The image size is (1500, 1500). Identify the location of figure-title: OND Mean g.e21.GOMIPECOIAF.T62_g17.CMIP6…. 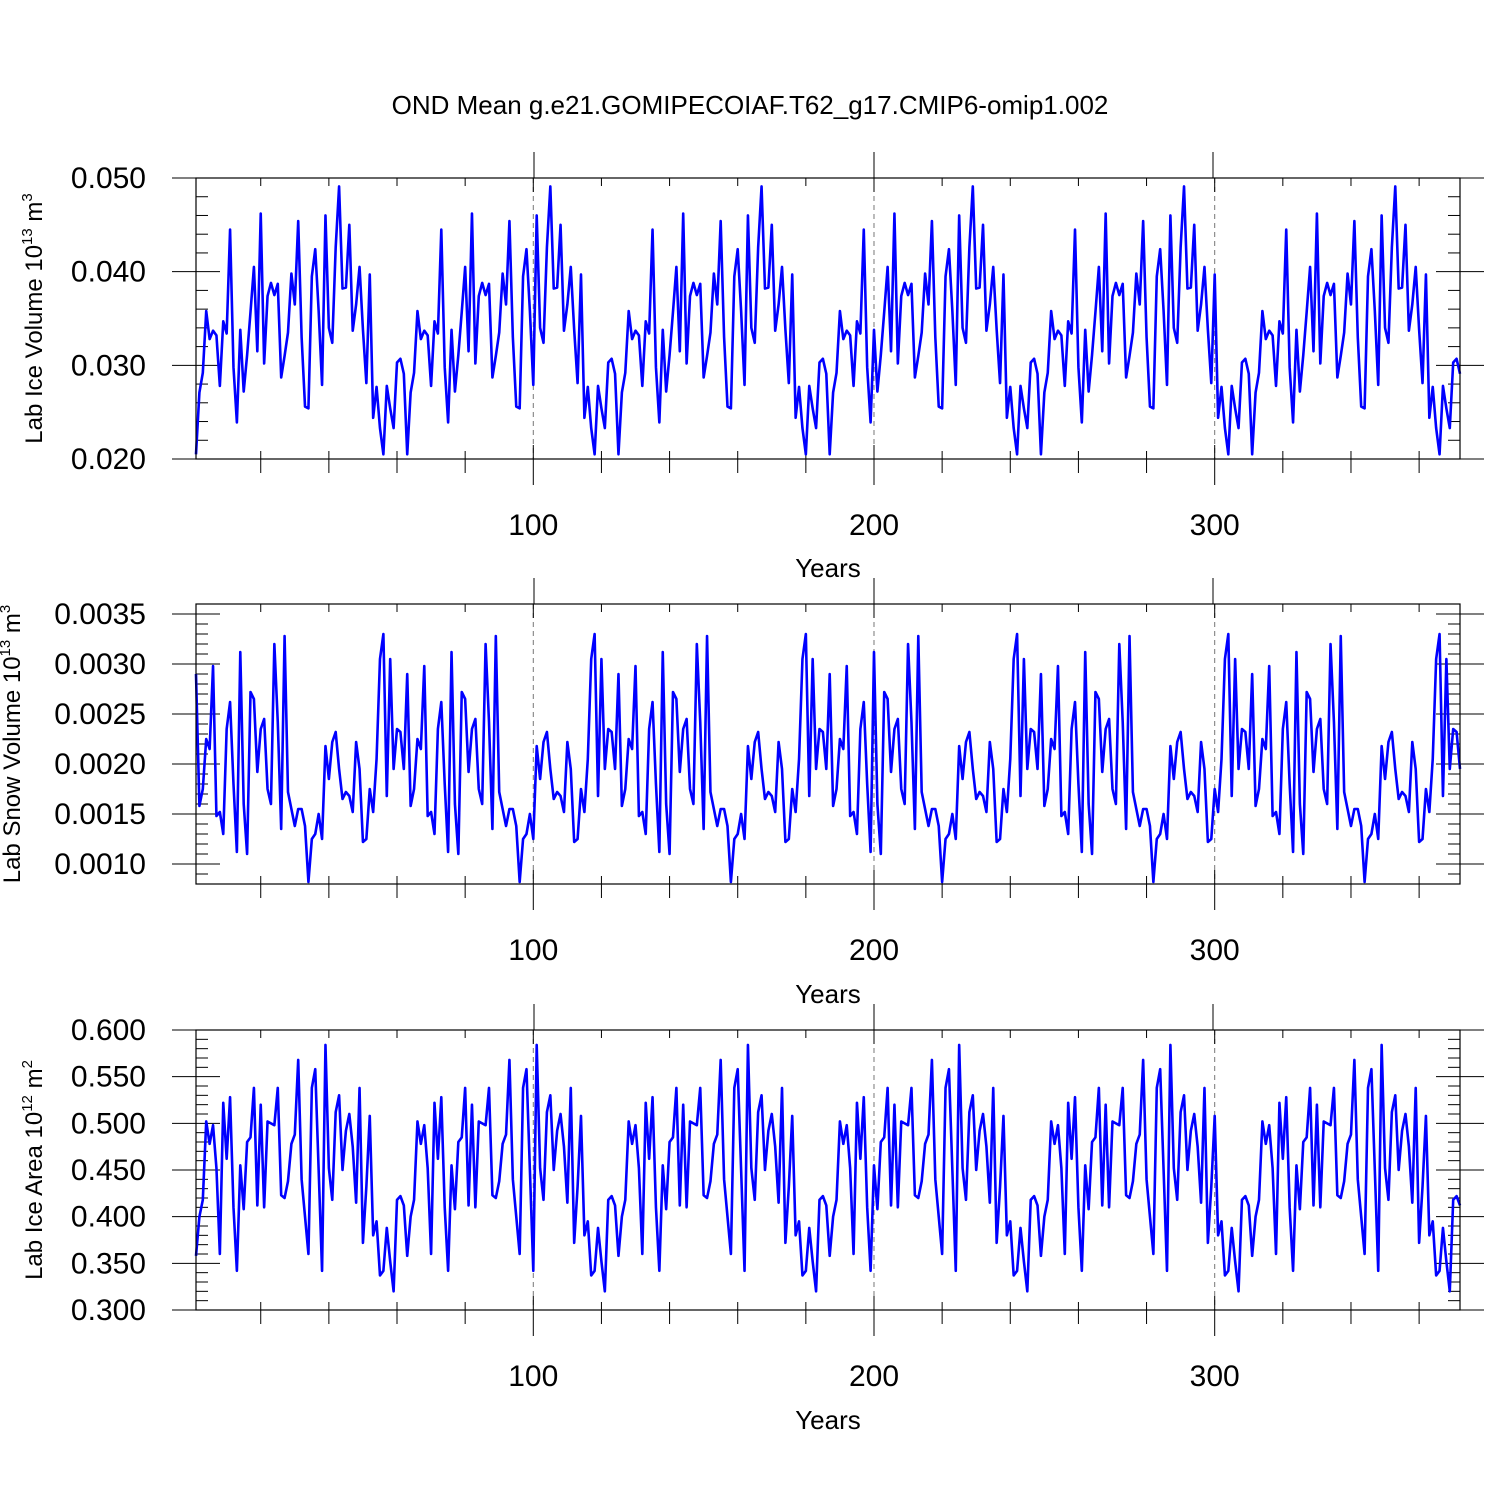
(750, 105).